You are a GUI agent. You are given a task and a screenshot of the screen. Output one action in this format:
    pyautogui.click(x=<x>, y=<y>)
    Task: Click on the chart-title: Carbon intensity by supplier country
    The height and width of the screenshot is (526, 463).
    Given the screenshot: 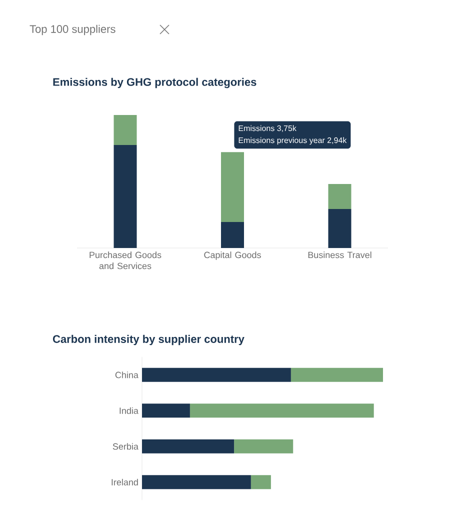 What is the action you would take?
    pyautogui.click(x=148, y=340)
    